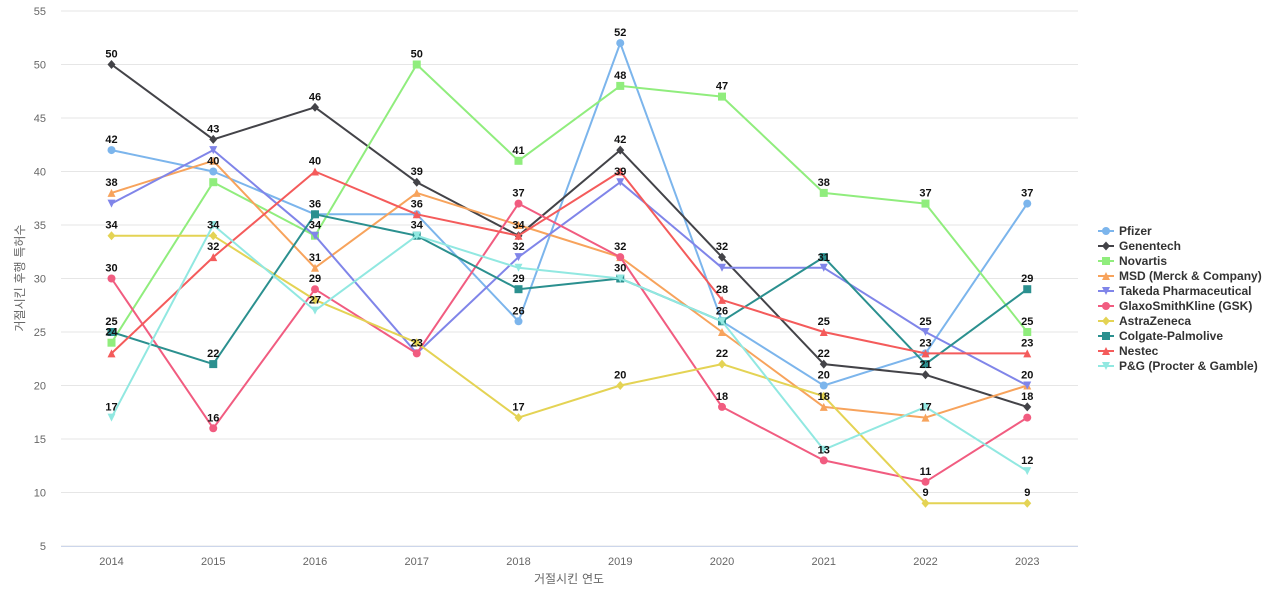 The image size is (1280, 600). I want to click on data-label: 46, so click(315, 97).